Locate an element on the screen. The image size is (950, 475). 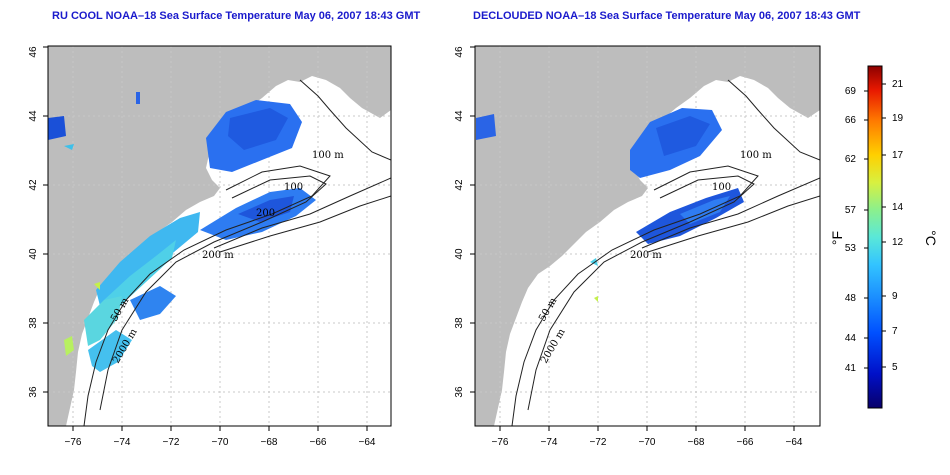
left-y-tick-labels: 36 38 40 42 44 46 is located at coordinates (33, 222).